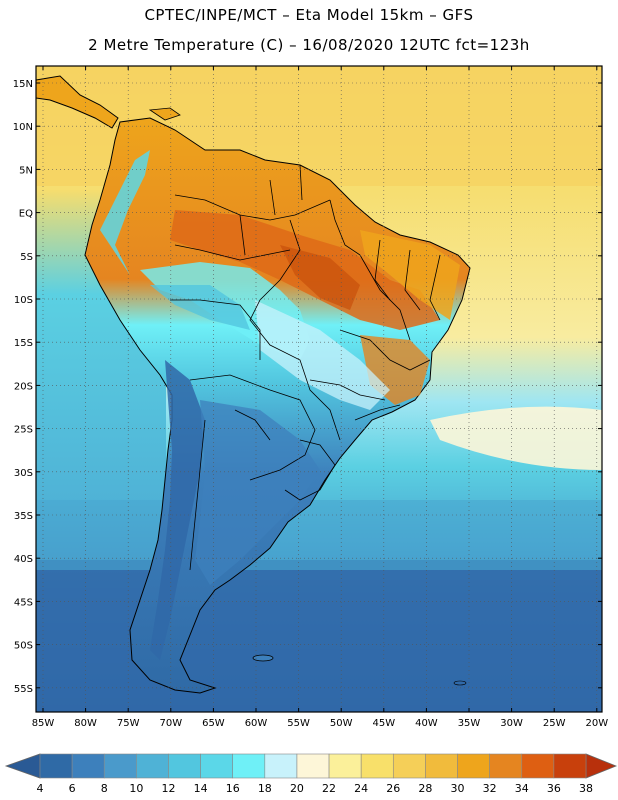 The height and width of the screenshot is (800, 618). Describe the element at coordinates (511, 723) in the screenshot. I see `lon-label: 30W` at that location.